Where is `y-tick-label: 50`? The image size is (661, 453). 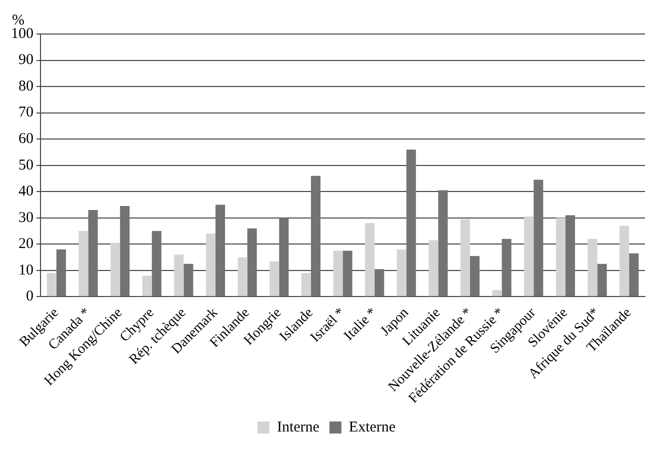
y-tick-label: 50 is located at coordinates (26, 165).